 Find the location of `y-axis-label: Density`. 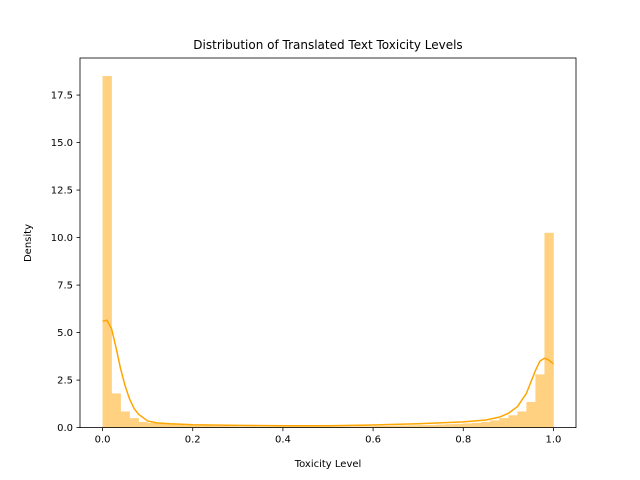

y-axis-label: Density is located at coordinates (28, 243).